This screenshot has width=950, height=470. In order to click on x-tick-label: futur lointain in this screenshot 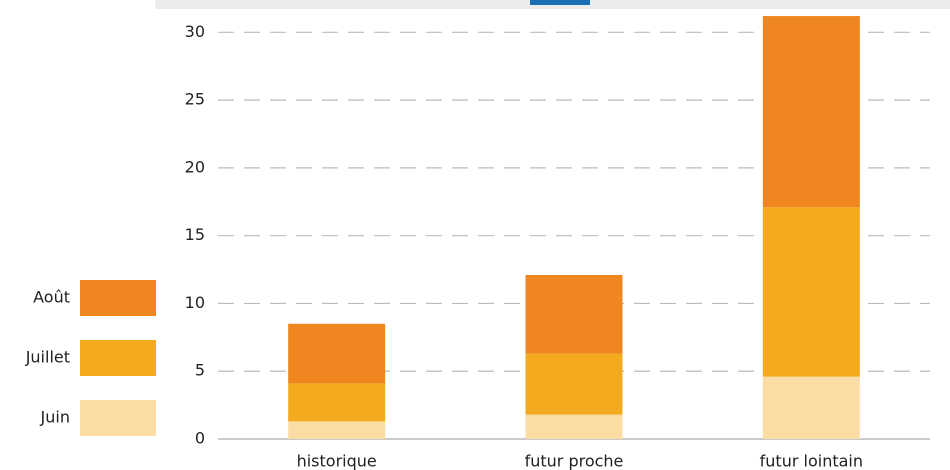, I will do `click(811, 461)`.